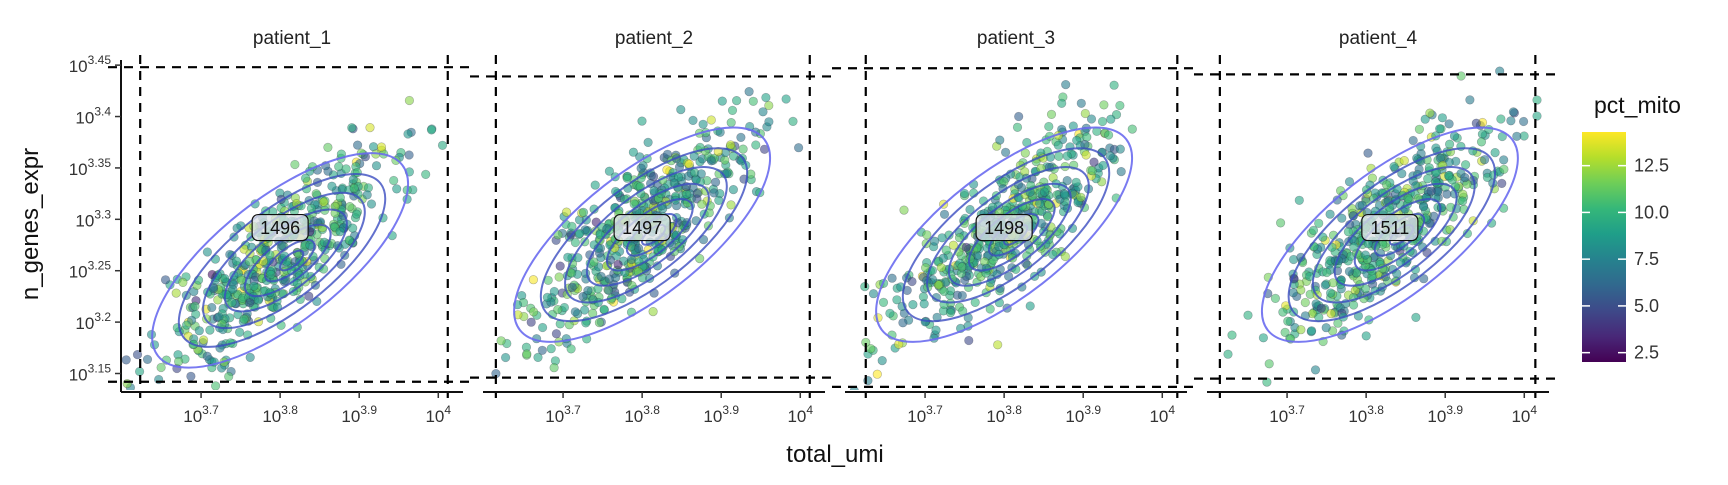 This screenshot has height=485, width=1728. What do you see at coordinates (1631, 227) in the screenshot?
I see `color-legend: pct_mito 2.5 5.0 7.5 10.0 12.5` at bounding box center [1631, 227].